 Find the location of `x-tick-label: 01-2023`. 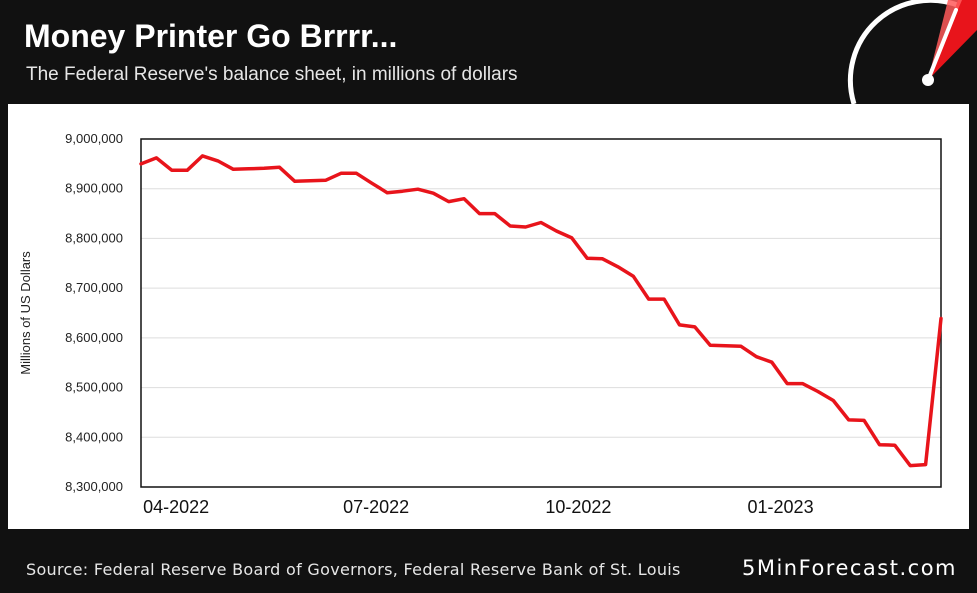

x-tick-label: 01-2023 is located at coordinates (781, 507).